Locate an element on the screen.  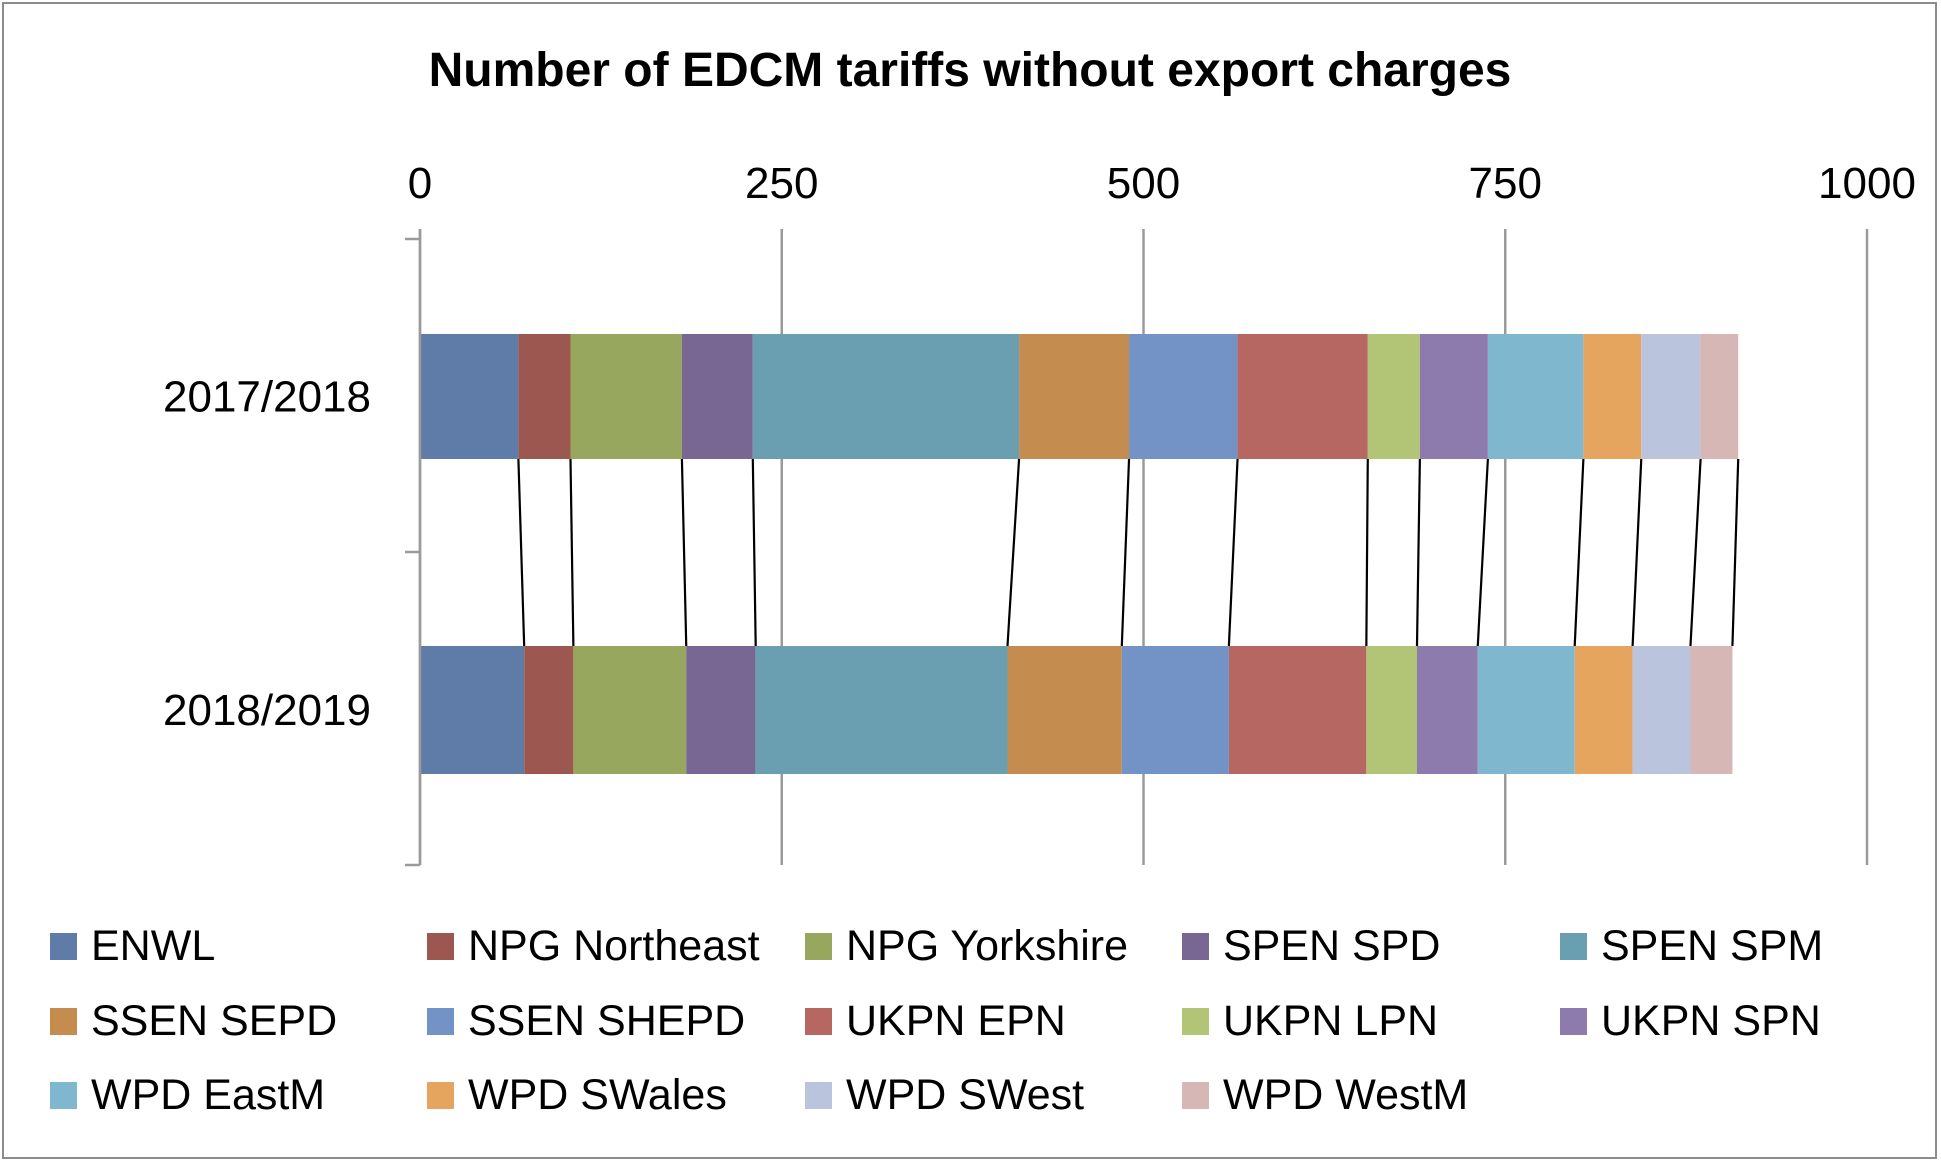
x-tick-label: 0 is located at coordinates (420, 183).